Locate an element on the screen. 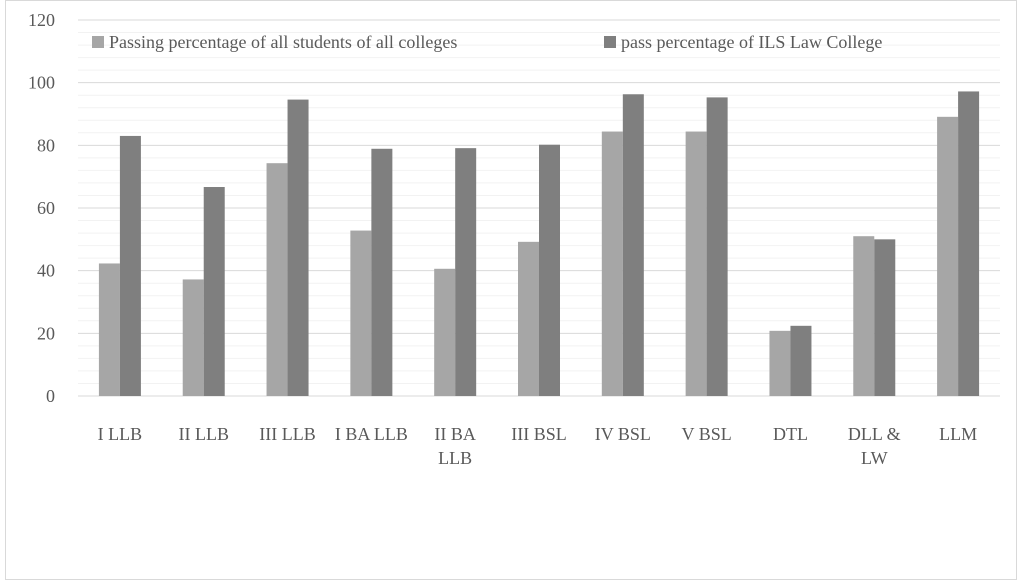 This screenshot has height=584, width=1021. x-tick-label: DLL & LW is located at coordinates (874, 446).